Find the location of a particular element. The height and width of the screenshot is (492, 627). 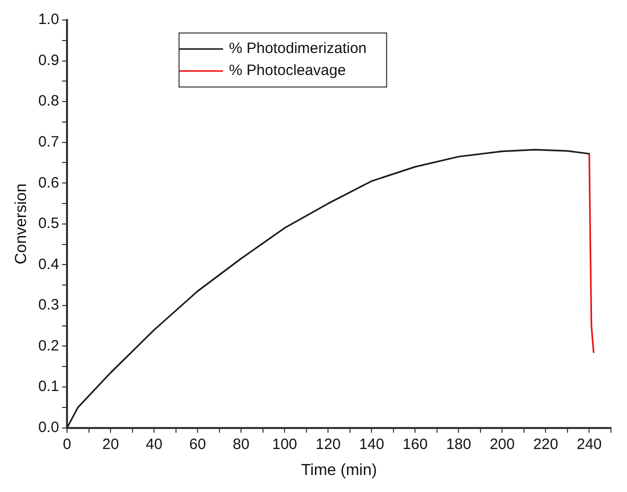

x-tick-label: 60 is located at coordinates (197, 444).